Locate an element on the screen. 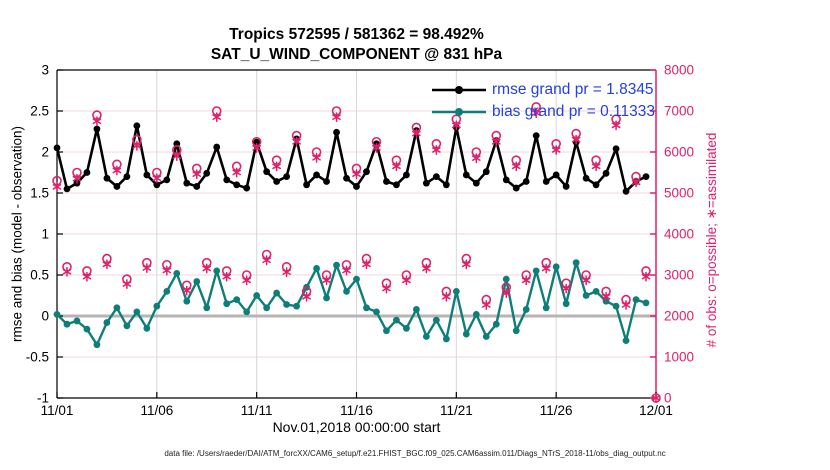 The height and width of the screenshot is (470, 830). right-tick-label: 6000 is located at coordinates (679, 152).